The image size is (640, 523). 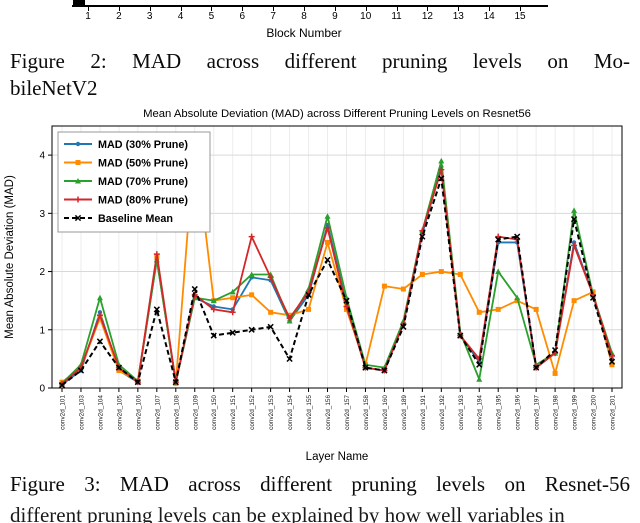 I want to click on figure2-tick-label: 6, so click(x=242, y=16).